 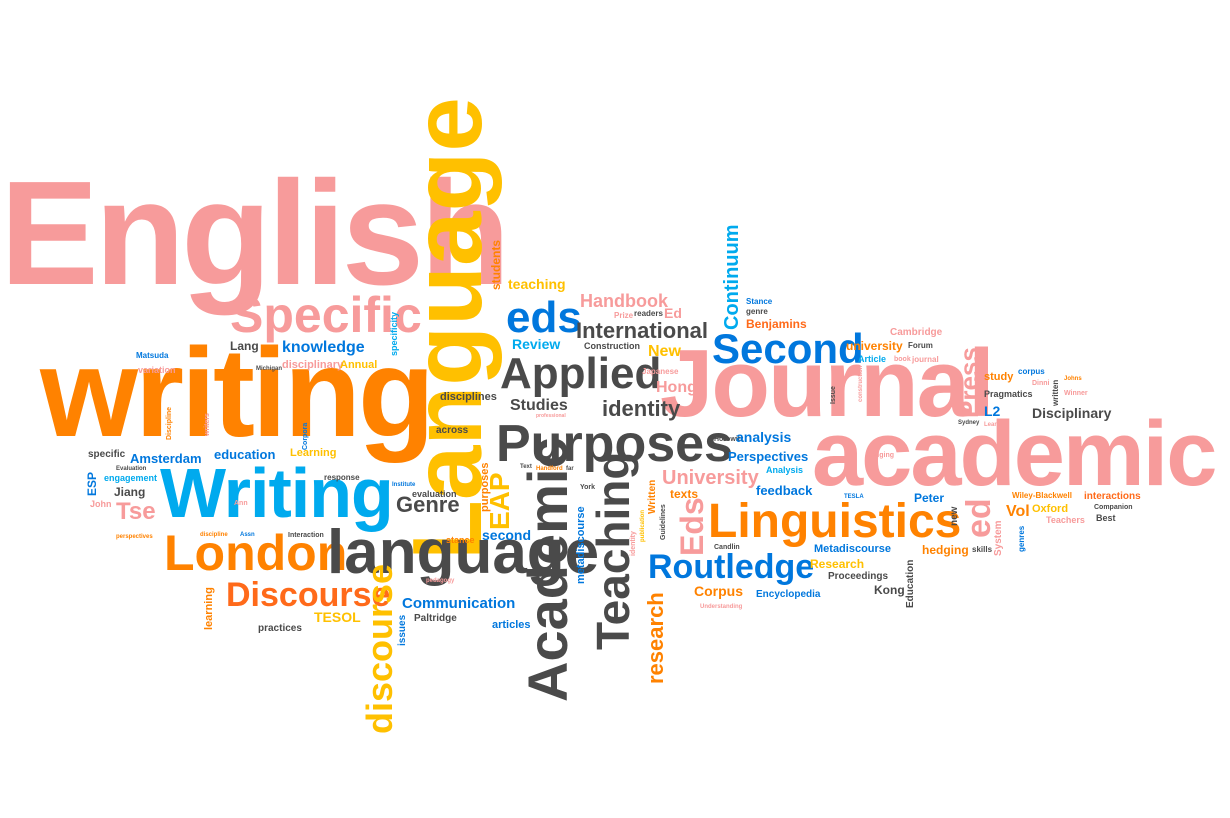 What do you see at coordinates (874, 346) in the screenshot?
I see `word-university-small: university` at bounding box center [874, 346].